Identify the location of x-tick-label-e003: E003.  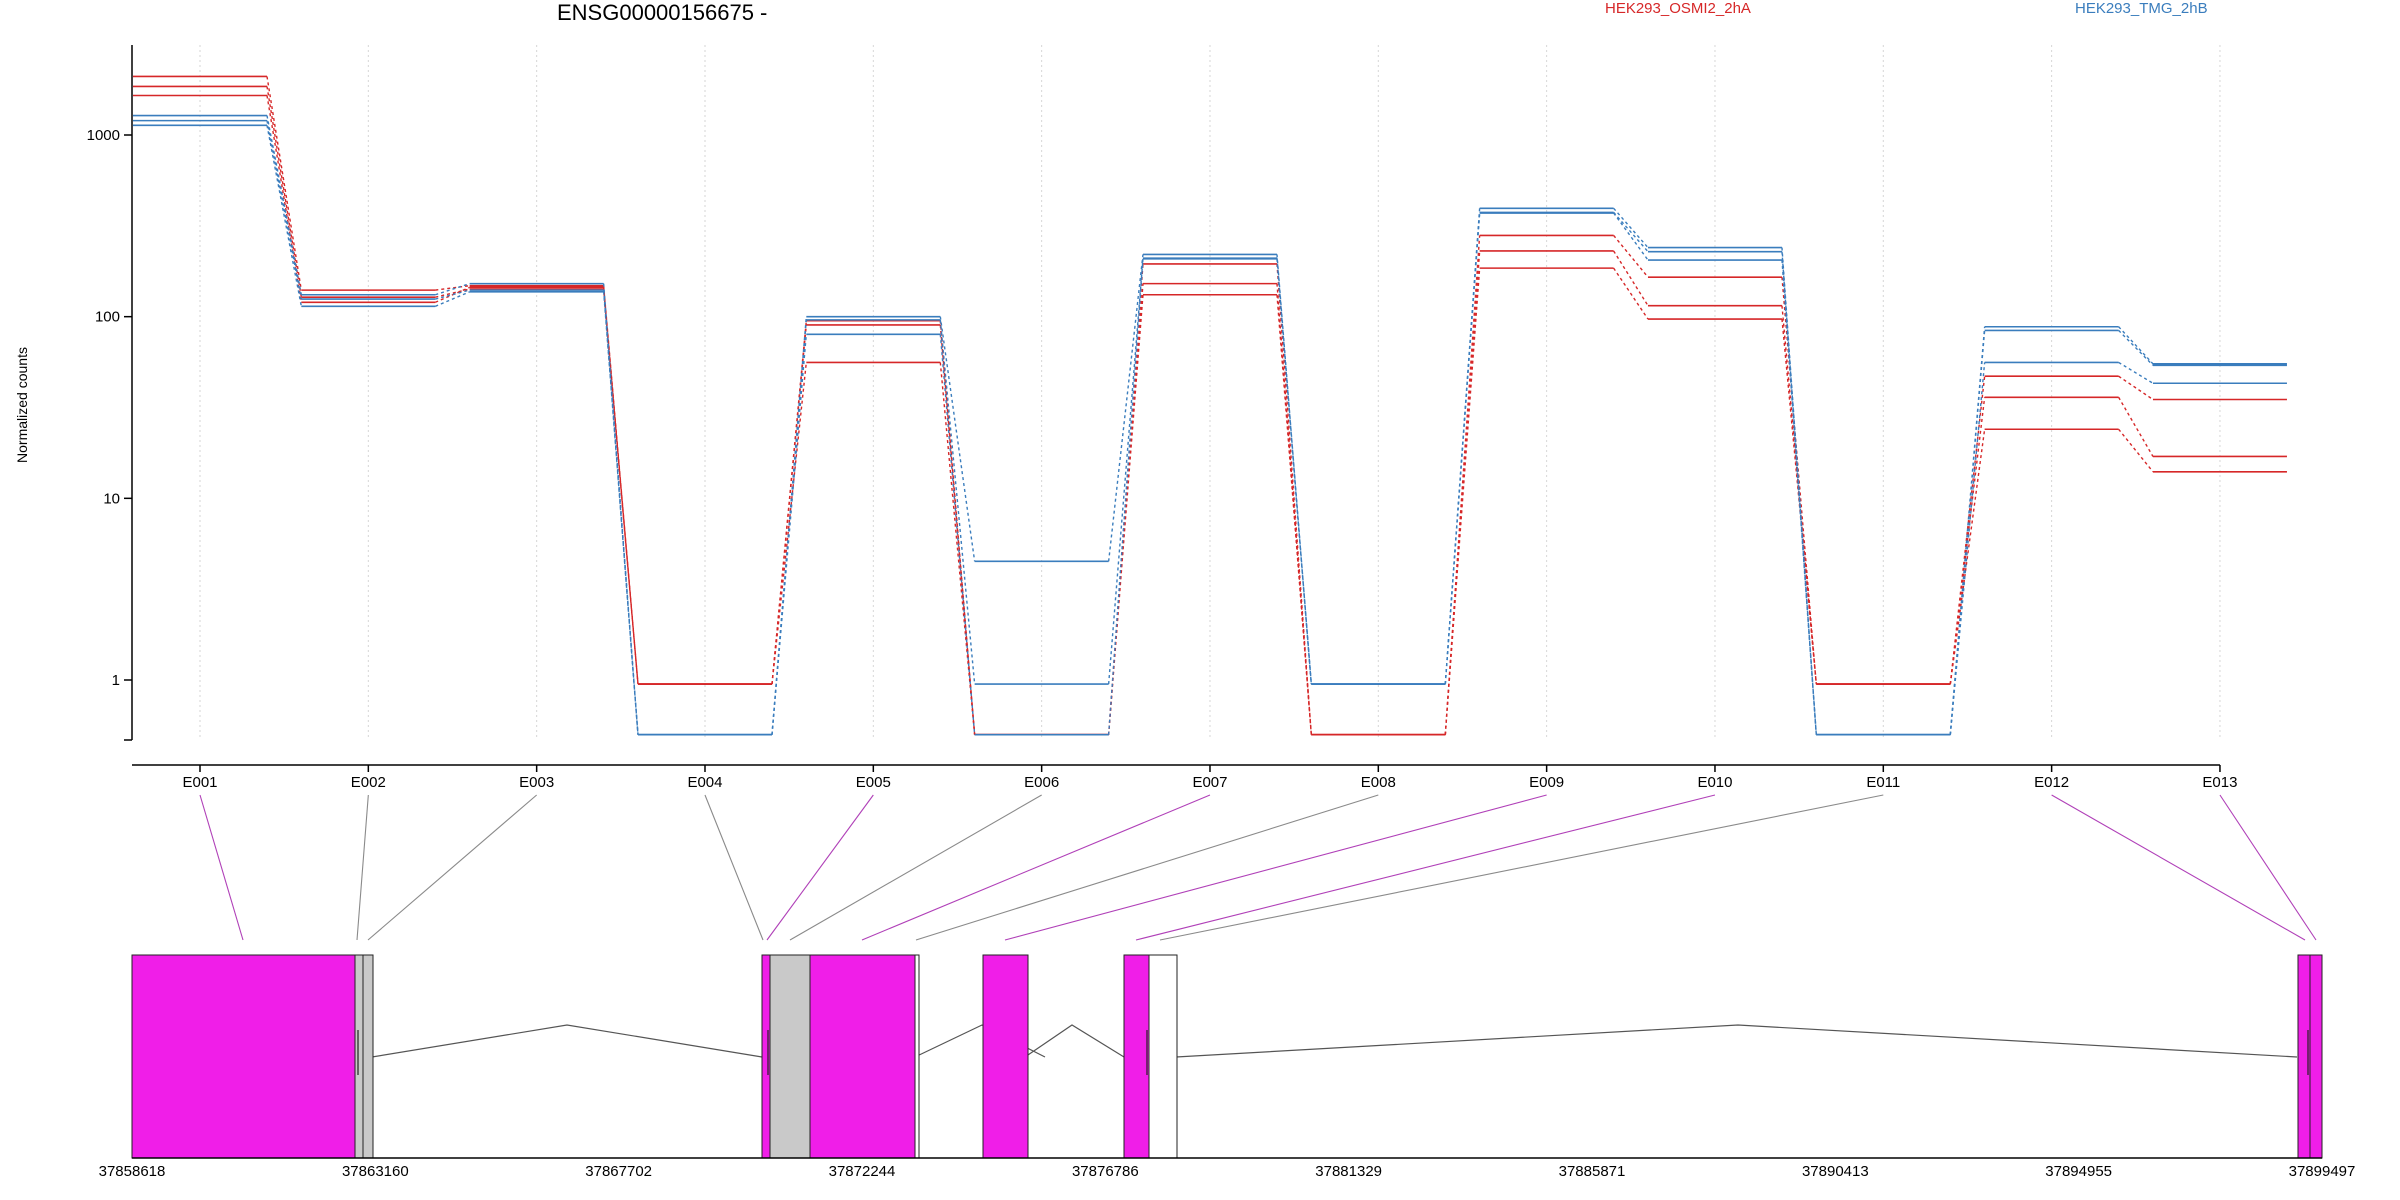
(536, 782).